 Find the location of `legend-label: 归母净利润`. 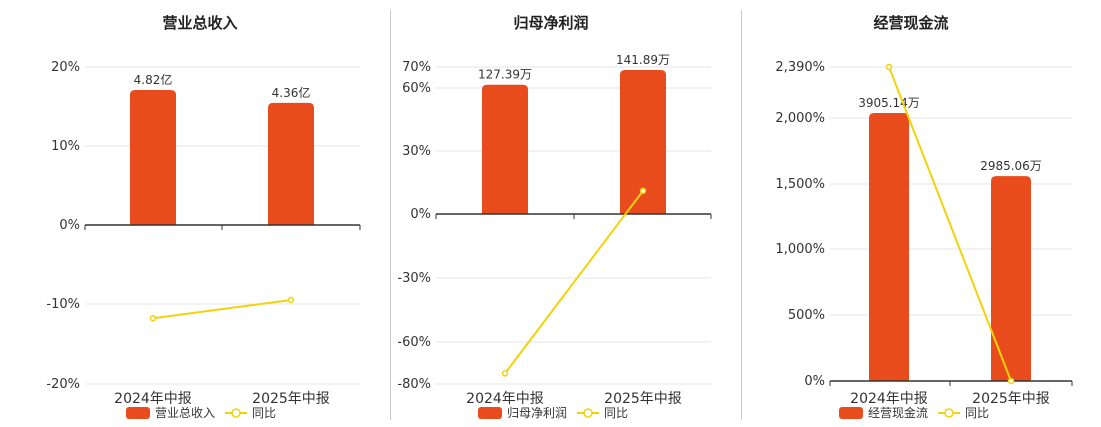

legend-label: 归母净利润 is located at coordinates (537, 413).